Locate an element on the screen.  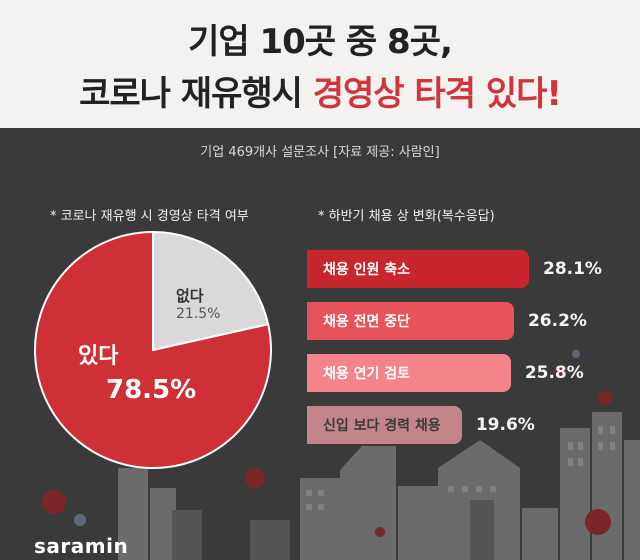
bar-4: 신입 보다 경력 채용 is located at coordinates (384, 425).